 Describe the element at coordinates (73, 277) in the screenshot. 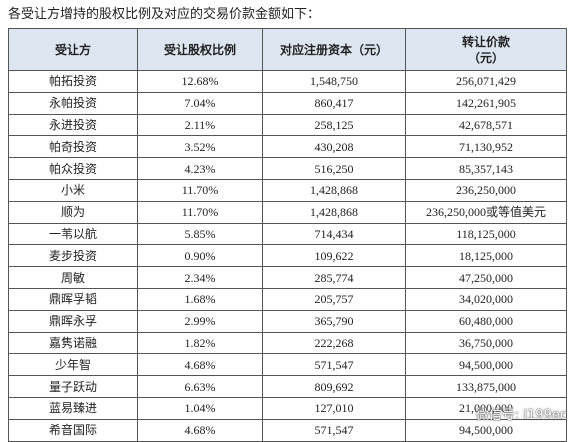

I see `table-cell: 周敏` at that location.